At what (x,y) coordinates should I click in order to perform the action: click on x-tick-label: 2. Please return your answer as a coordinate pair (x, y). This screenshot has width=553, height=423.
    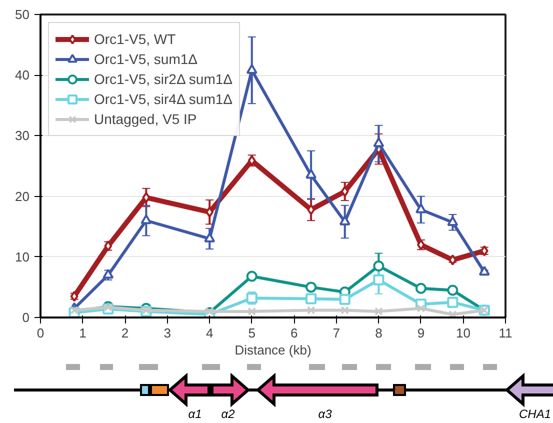
    Looking at the image, I should click on (125, 333).